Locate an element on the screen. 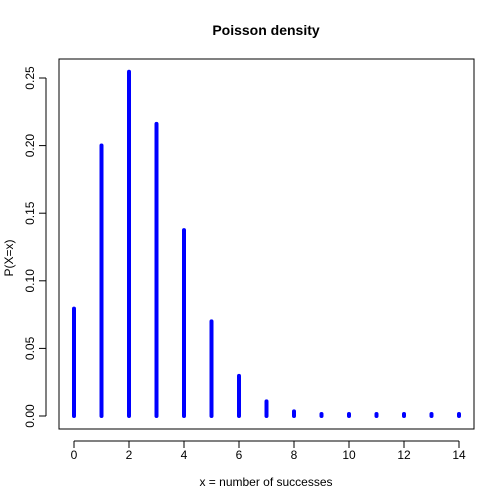 This screenshot has height=504, width=504. x-tick-label: 10 is located at coordinates (349, 455).